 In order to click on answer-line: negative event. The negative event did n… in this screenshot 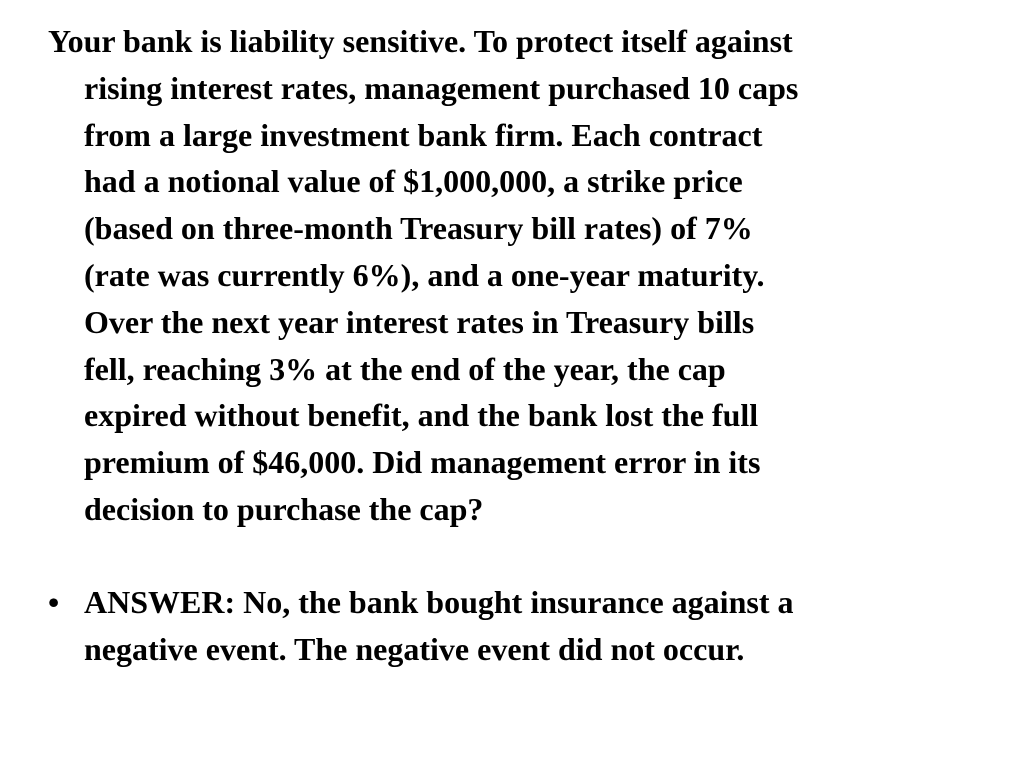, I will do `click(414, 648)`.